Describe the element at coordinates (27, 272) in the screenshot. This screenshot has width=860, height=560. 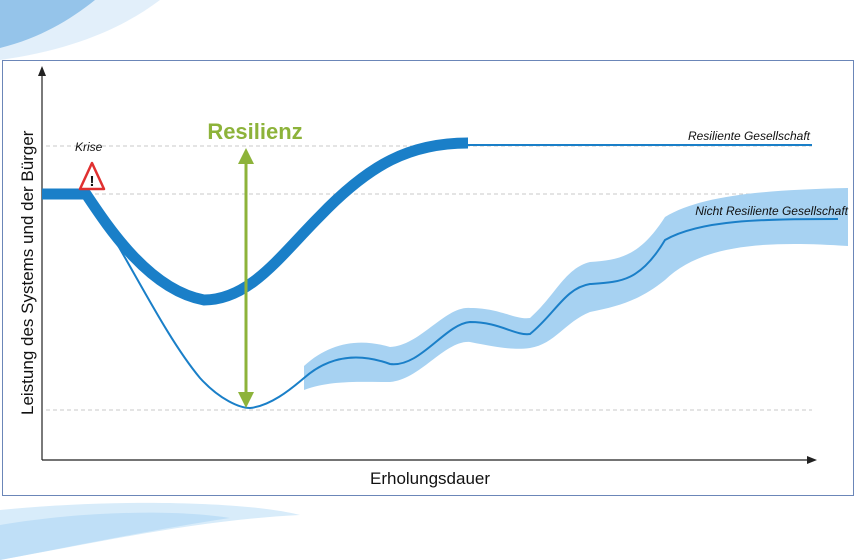
I see `y-axis-label: Leistung des Systems und der Bürger` at that location.